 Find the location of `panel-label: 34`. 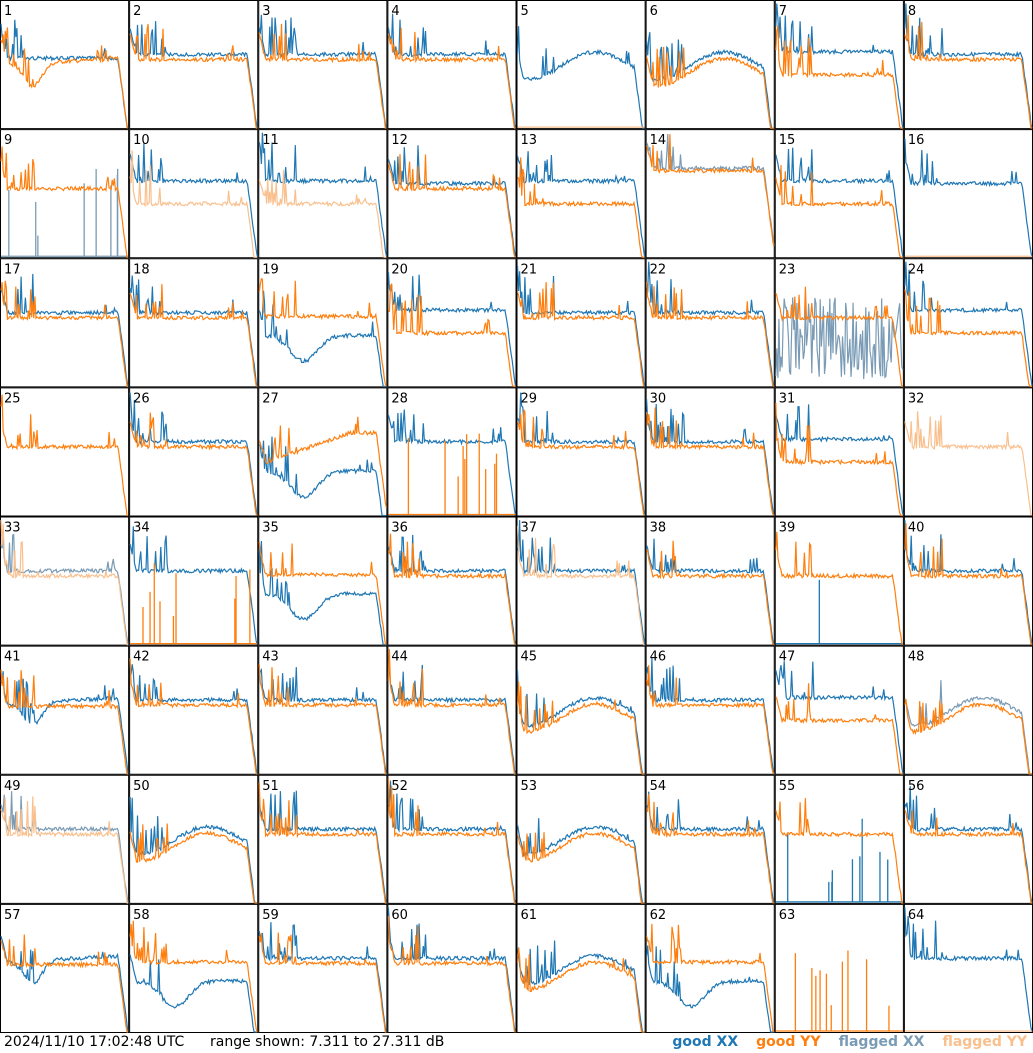

panel-label: 34 is located at coordinates (141, 528).